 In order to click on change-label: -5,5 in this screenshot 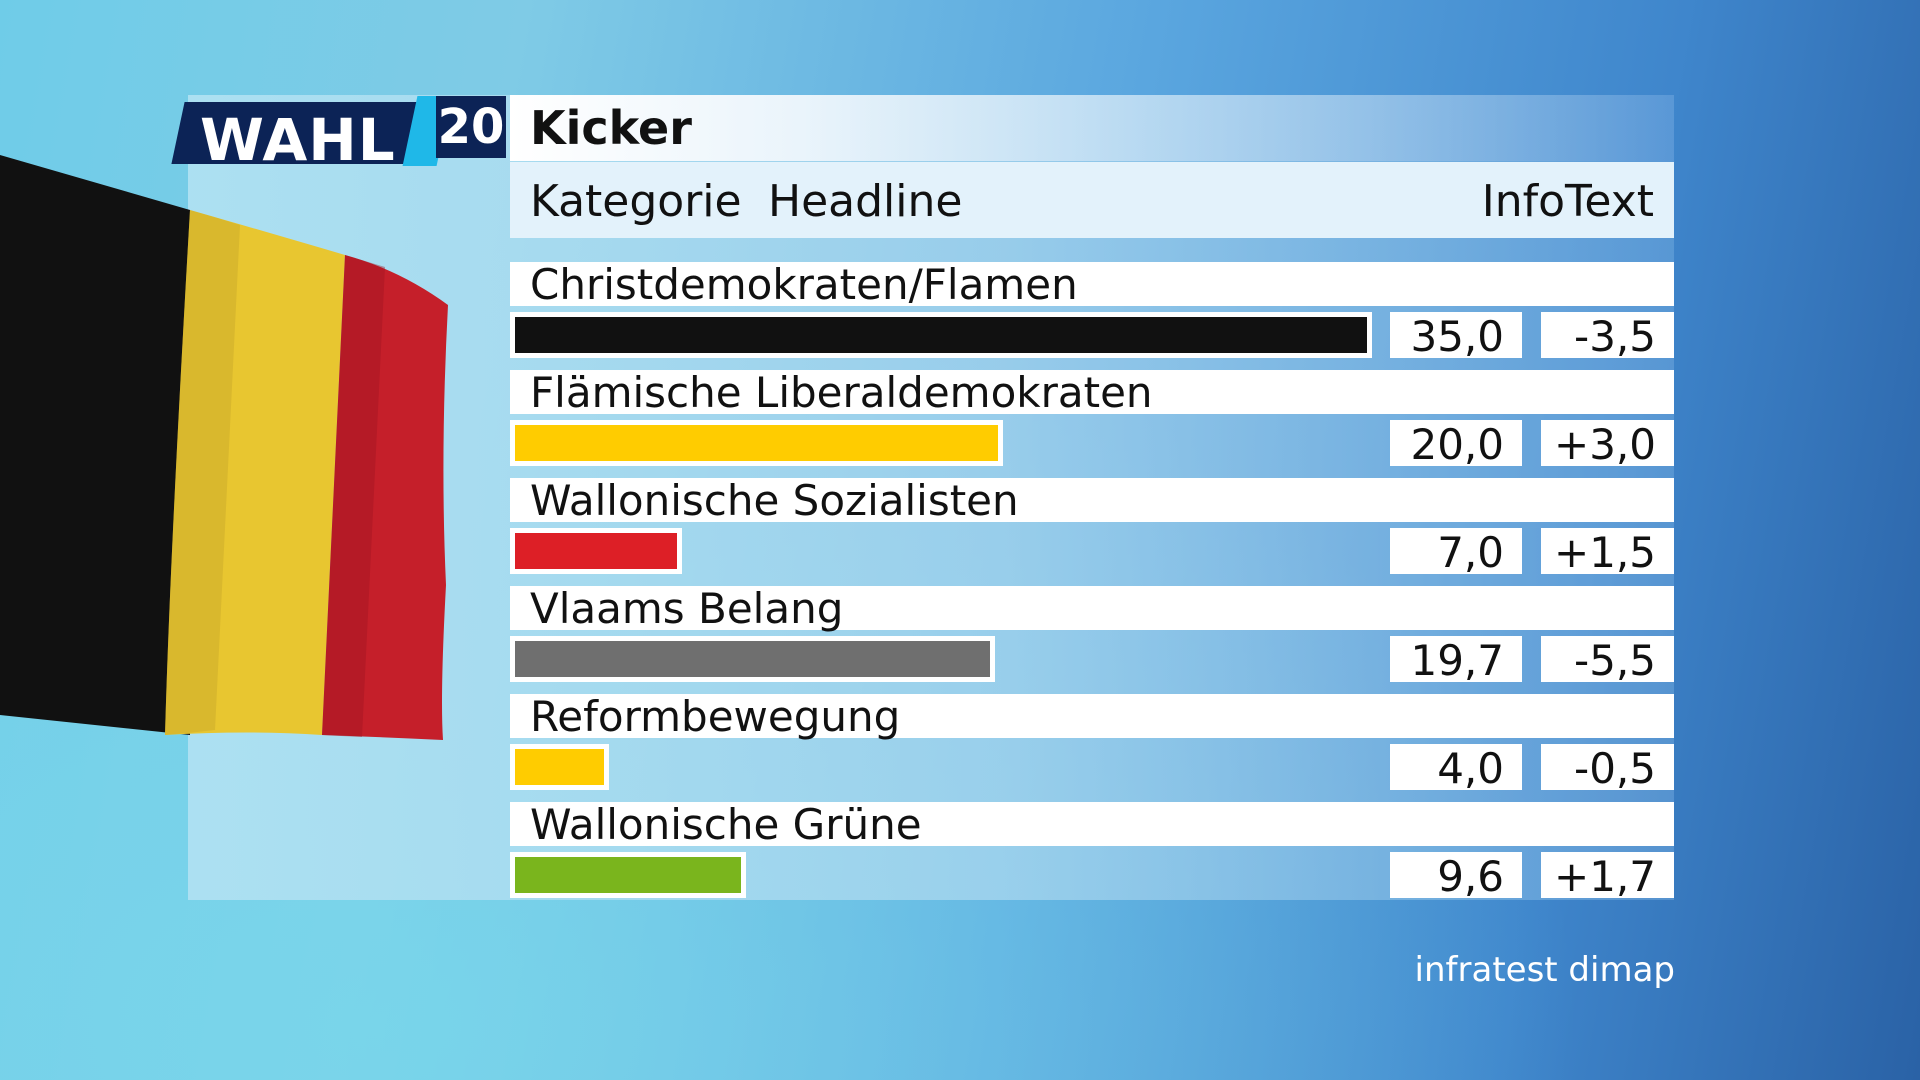, I will do `click(1607, 660)`.